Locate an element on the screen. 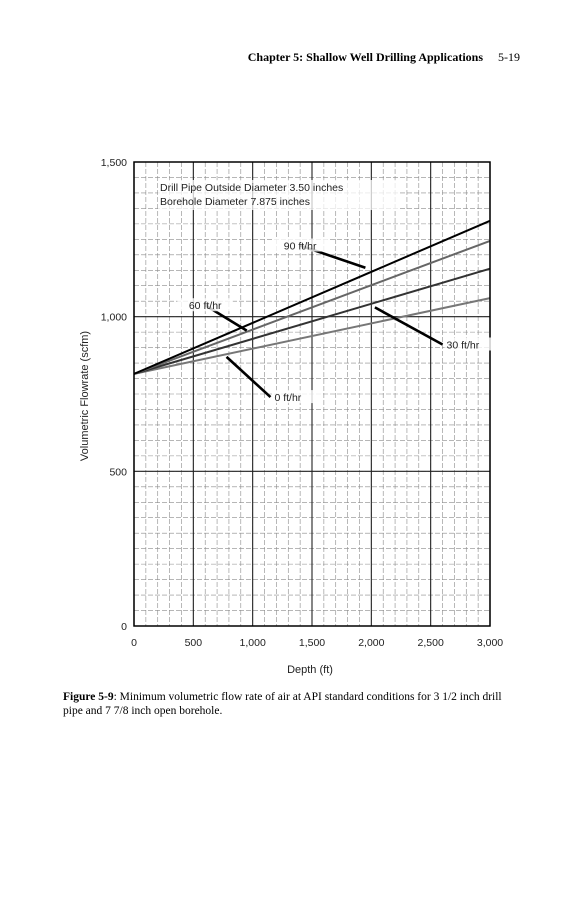  drill-pipe-annotation: Drill Pipe Outside Diameter 3.50 inches is located at coordinates (251, 188).